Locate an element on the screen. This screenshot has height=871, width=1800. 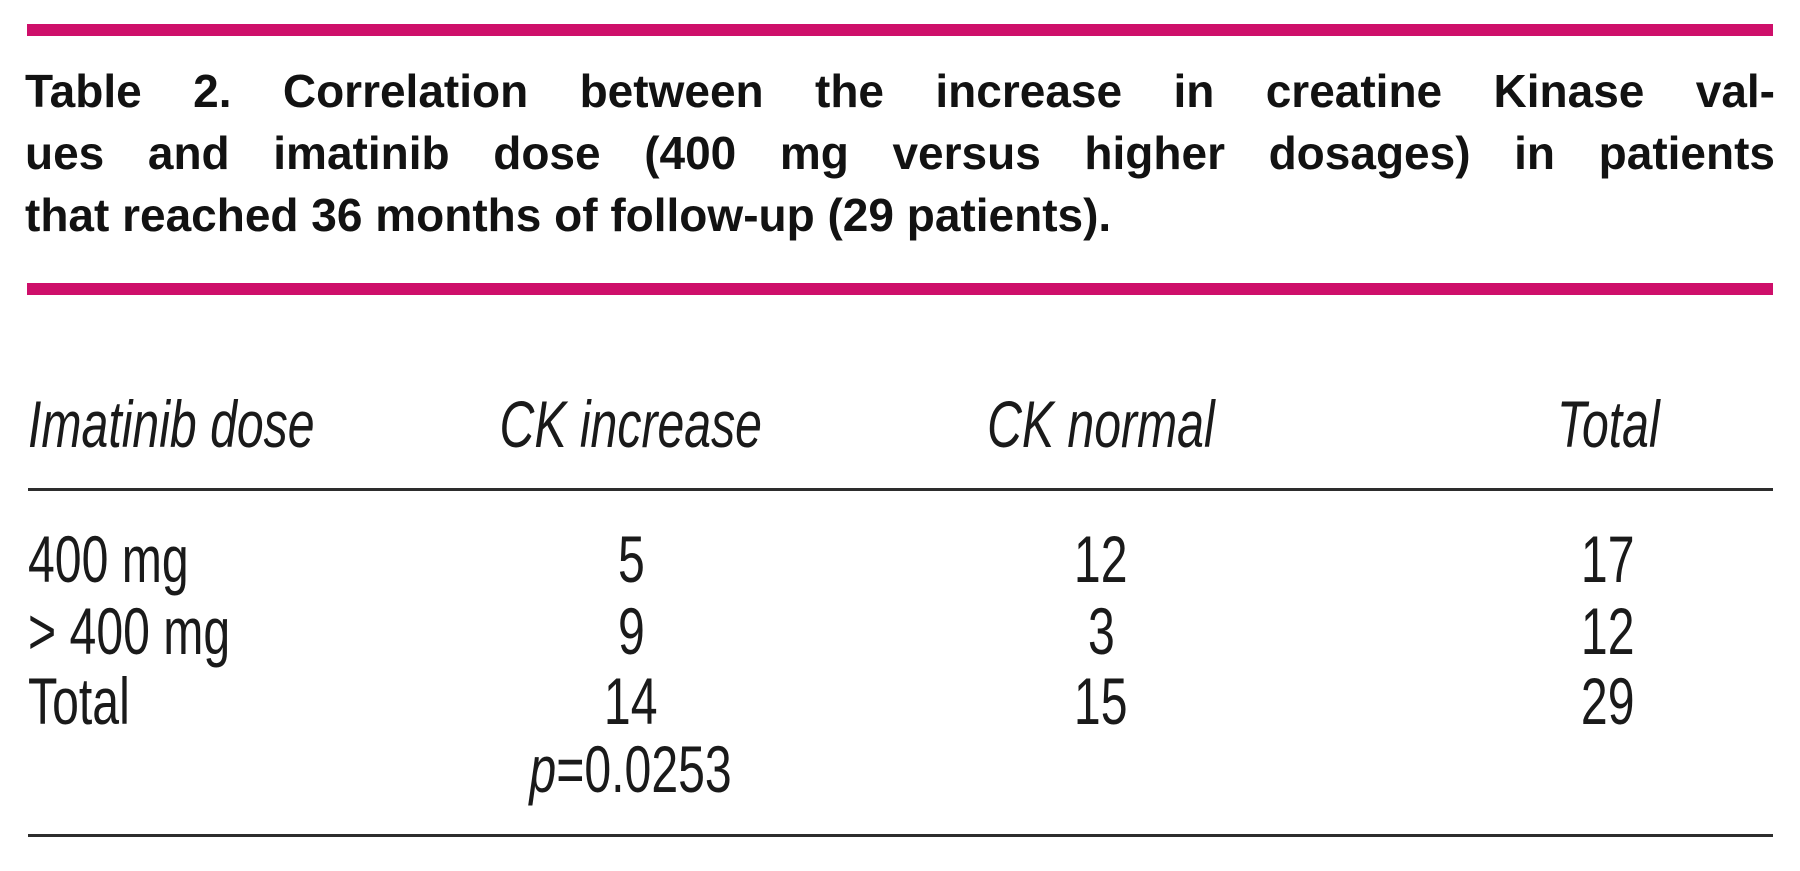
row-label: Total is located at coordinates (79, 701).